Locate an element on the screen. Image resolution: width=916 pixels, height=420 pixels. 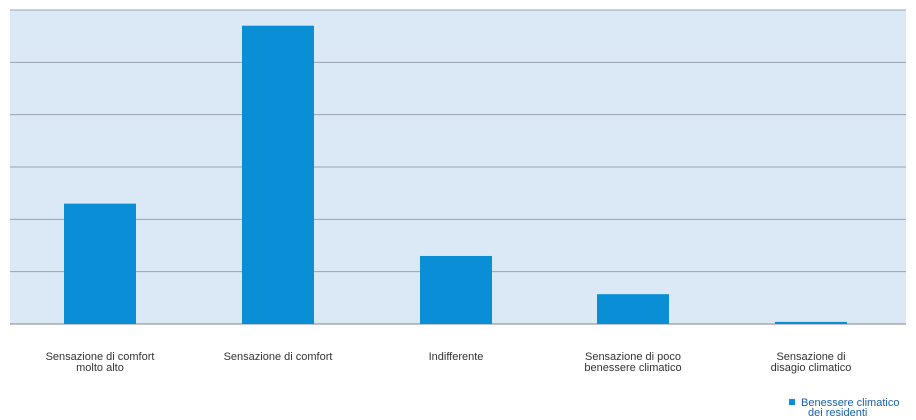
category-label-4-line-2: benessere climatico is located at coordinates (632, 368).